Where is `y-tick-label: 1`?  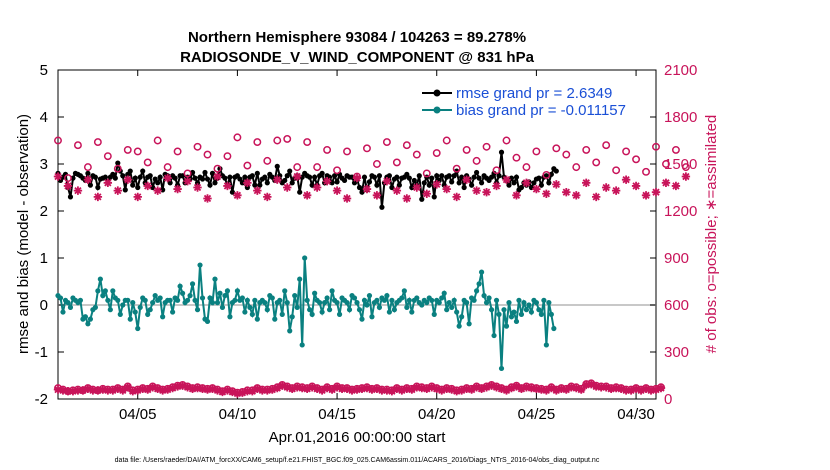
y-tick-label: 1 is located at coordinates (44, 258).